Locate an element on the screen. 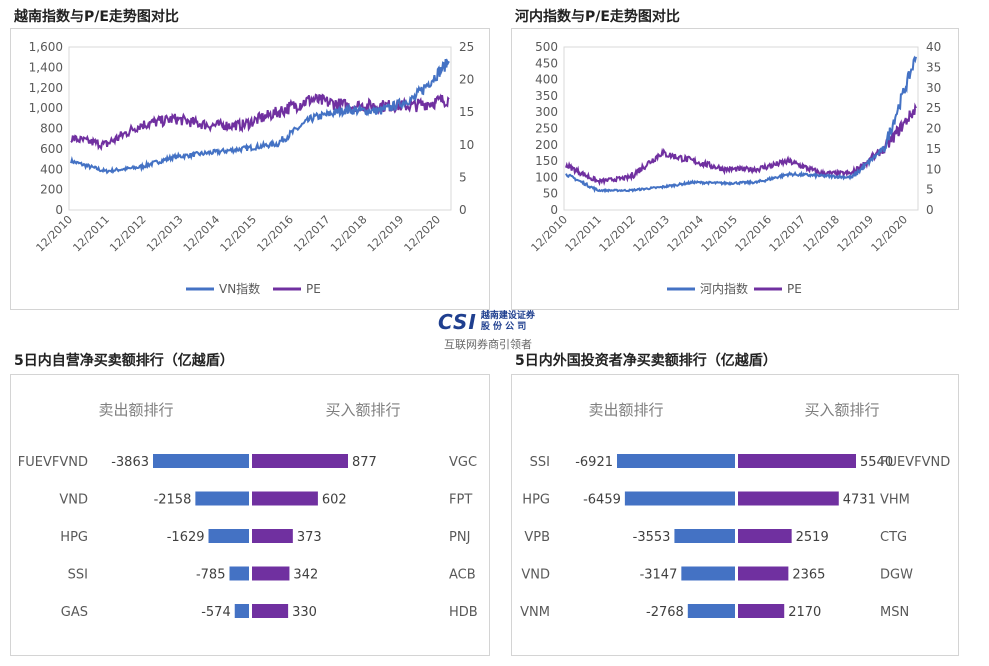 Image resolution: width=989 pixels, height=666 pixels. sell-ticker-label: HPG is located at coordinates (74, 537).